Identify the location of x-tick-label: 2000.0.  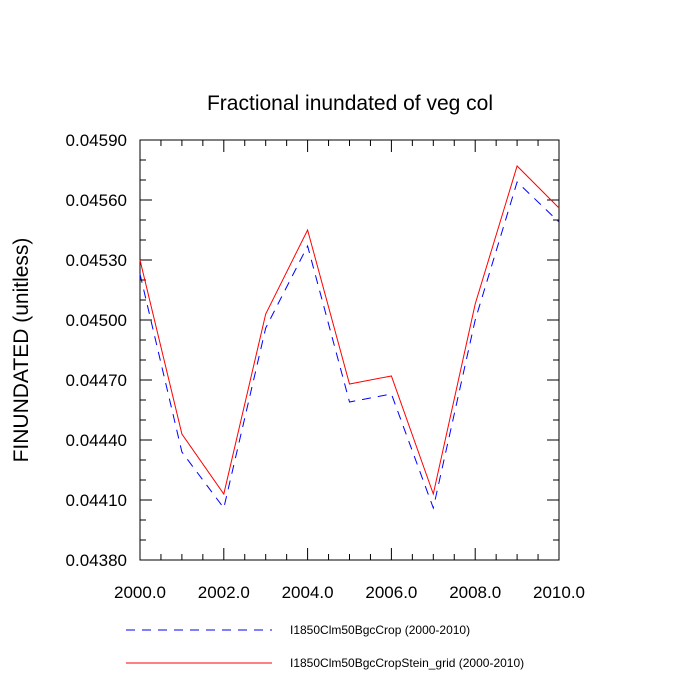
(140, 592).